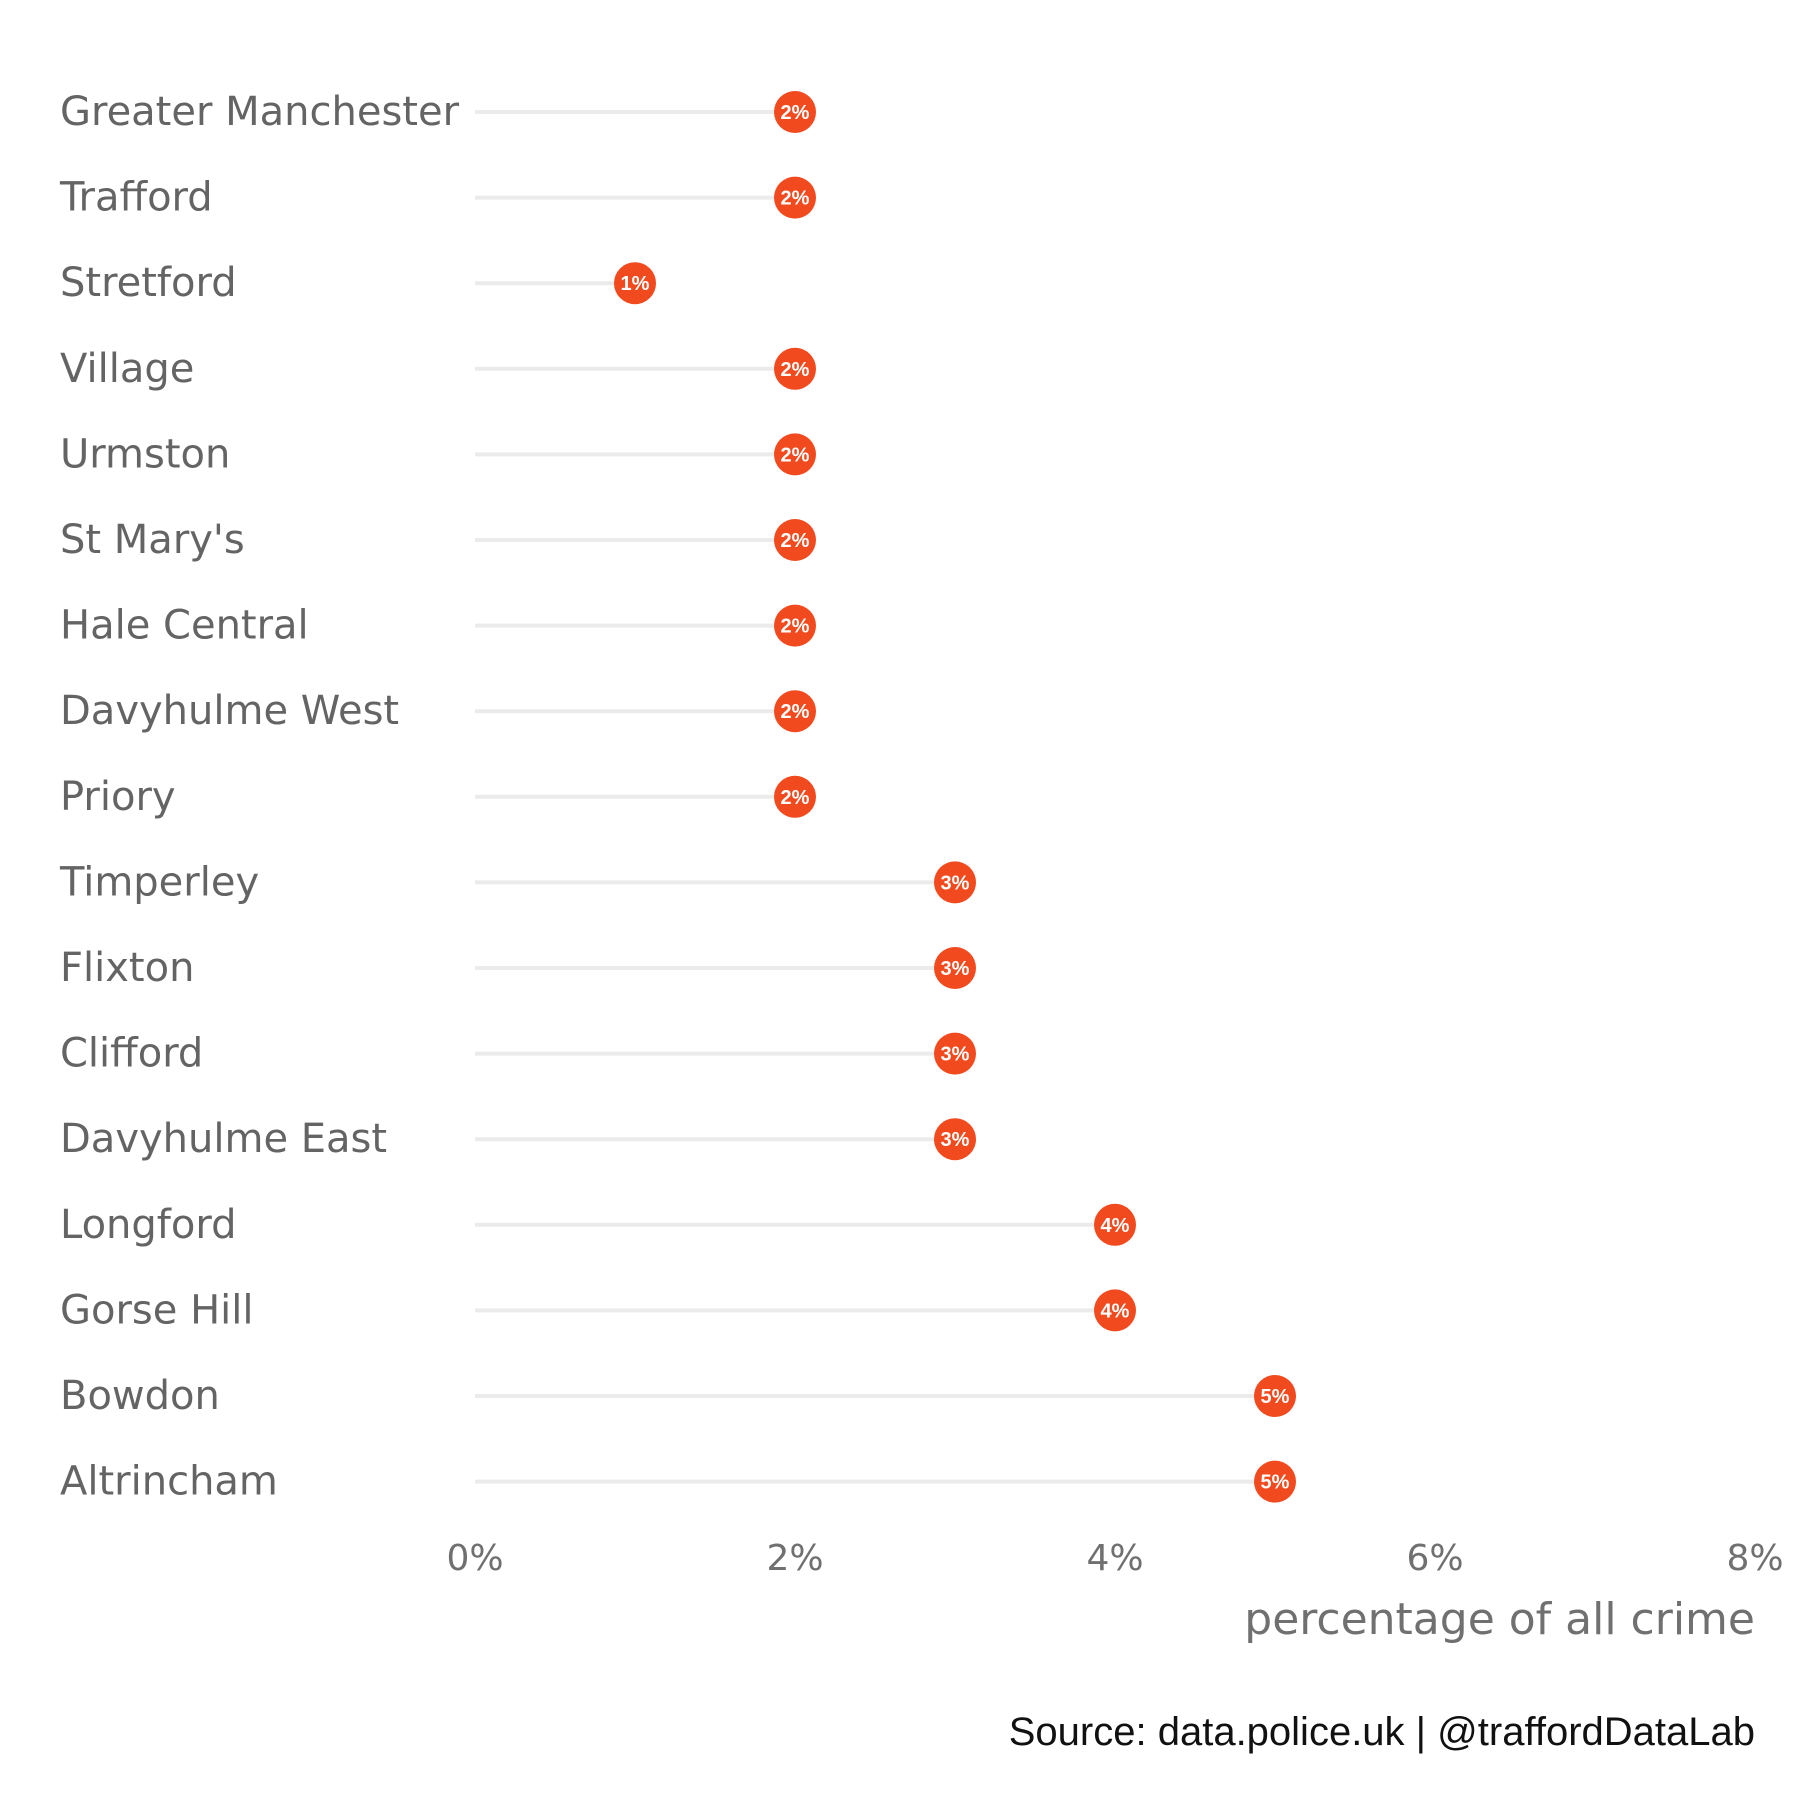 The image size is (1800, 1800). I want to click on chart-row: St Mary's 2%, so click(438, 540).